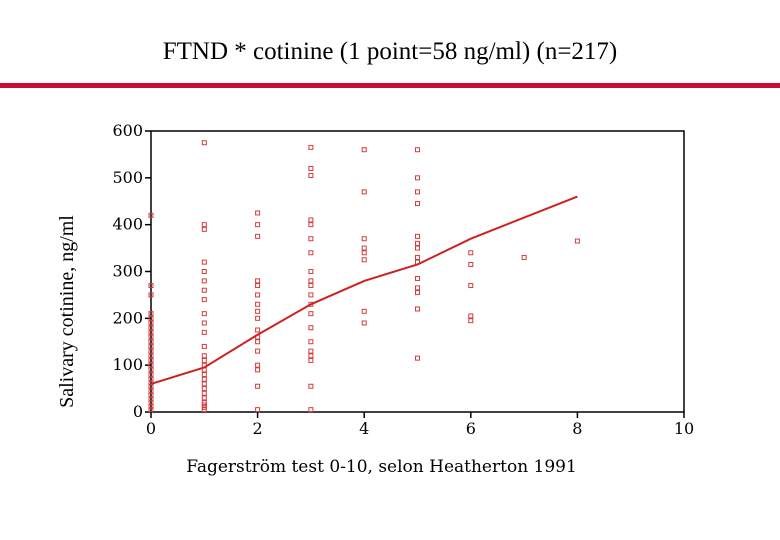 Image resolution: width=780 pixels, height=540 pixels. I want to click on y-axis-label: Salivary cotinine, ng/ml, so click(67, 311).